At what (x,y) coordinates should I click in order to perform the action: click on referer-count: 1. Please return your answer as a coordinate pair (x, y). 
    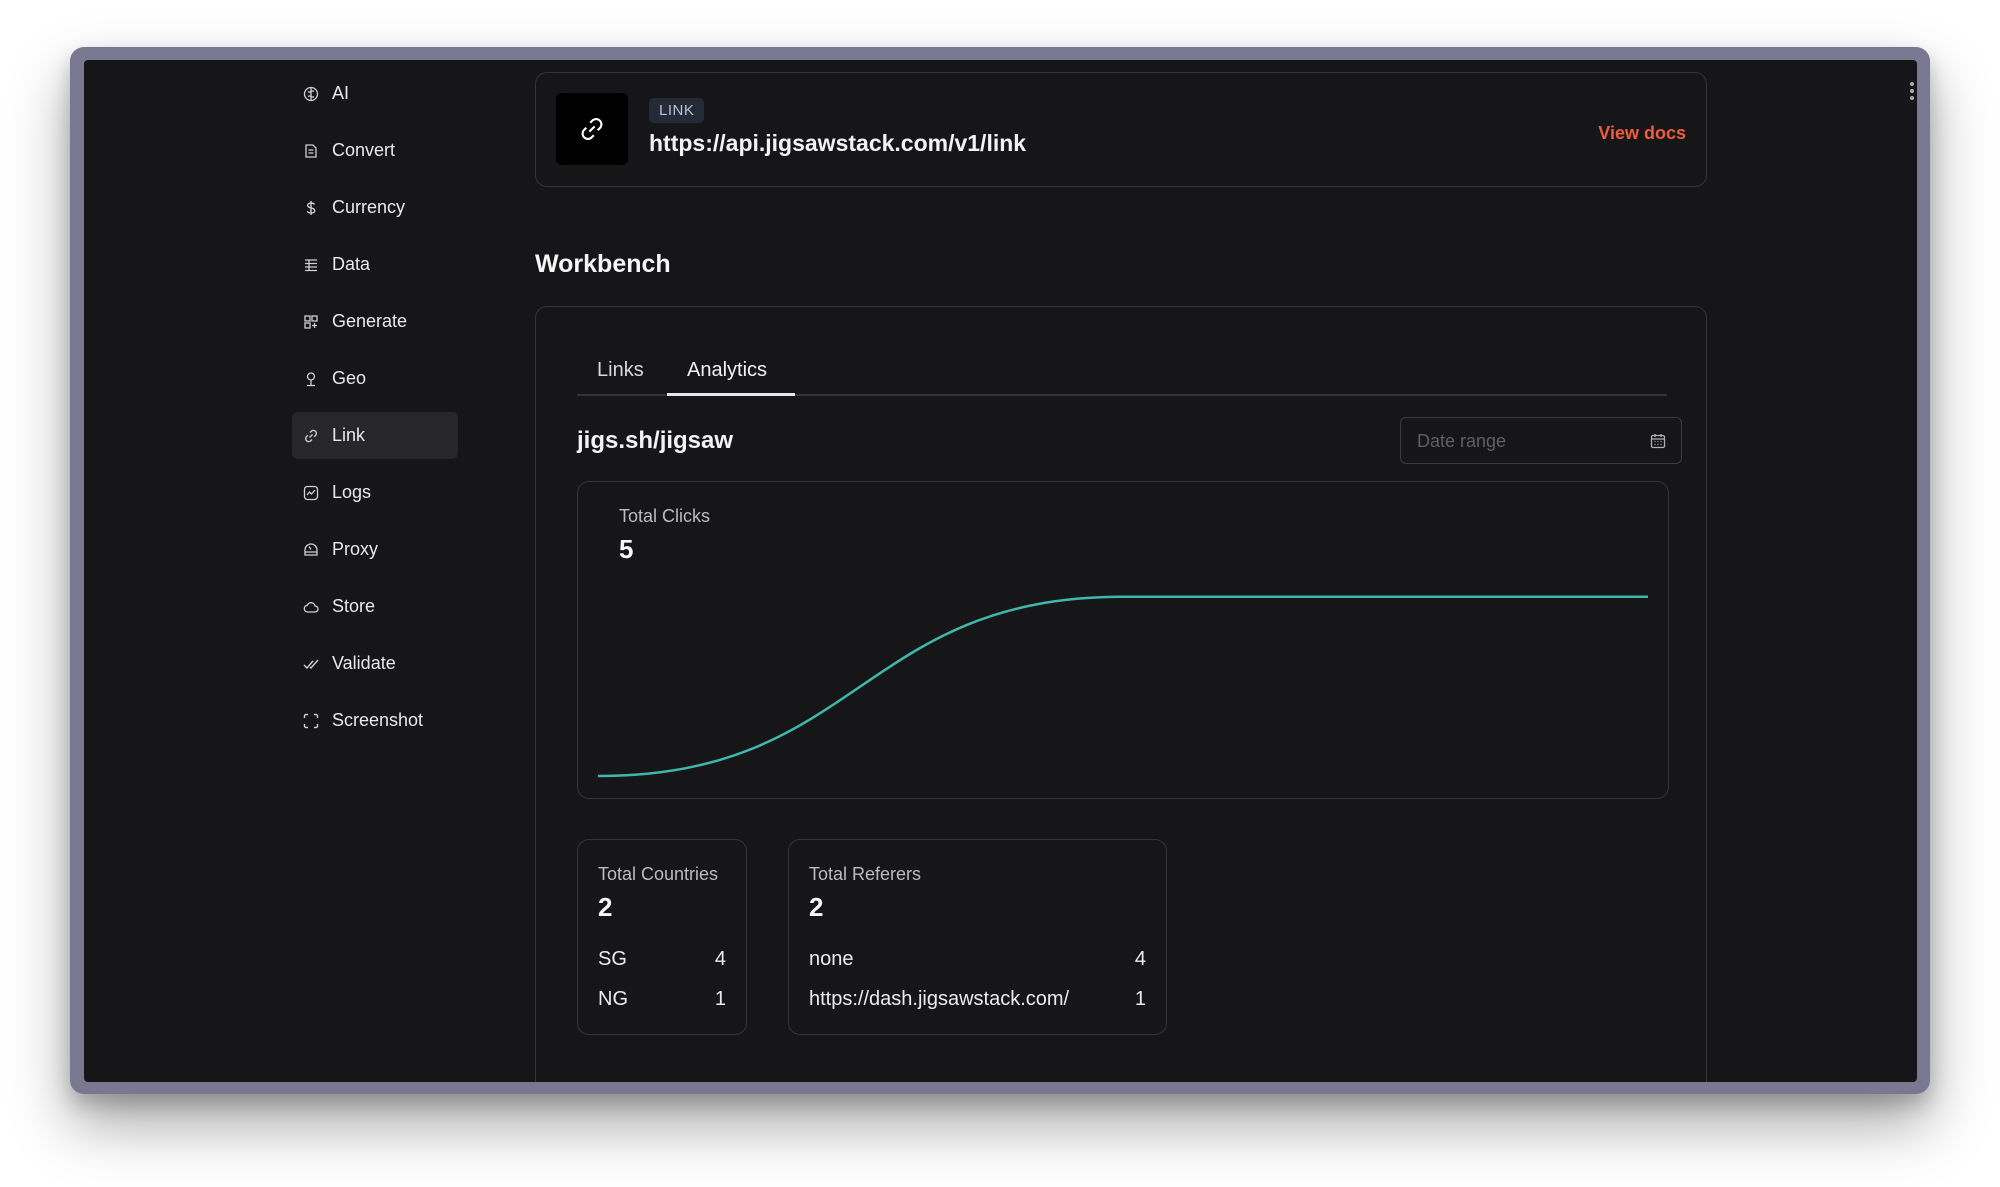
    Looking at the image, I should click on (1140, 999).